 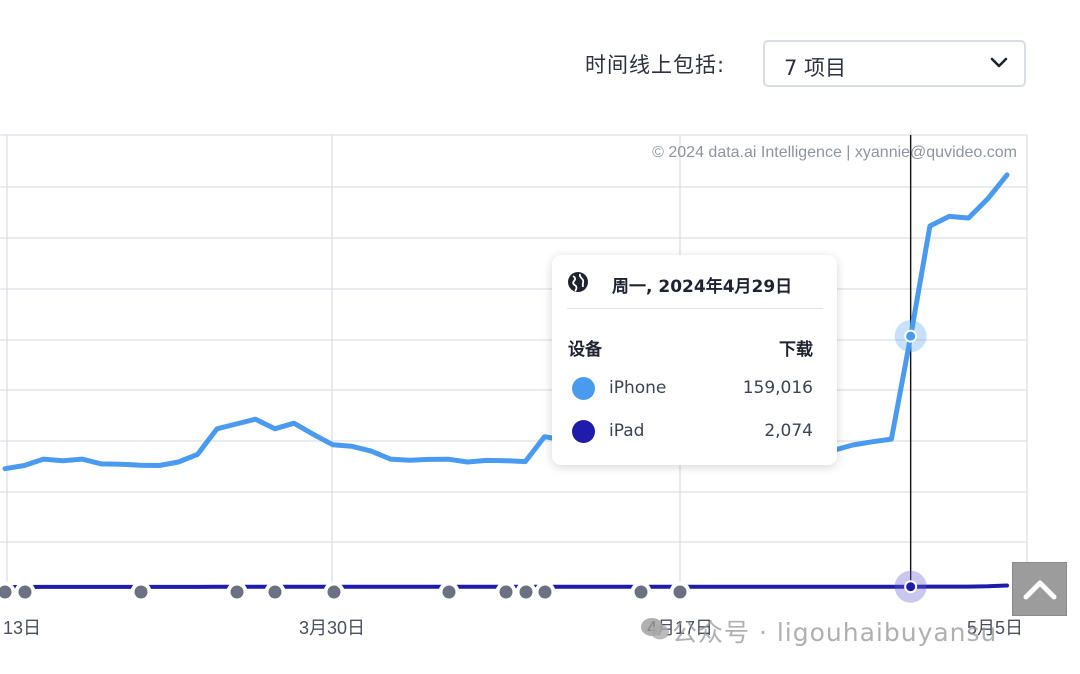 I want to click on timeline-filter-label: 时间线上包括:, so click(x=655, y=65).